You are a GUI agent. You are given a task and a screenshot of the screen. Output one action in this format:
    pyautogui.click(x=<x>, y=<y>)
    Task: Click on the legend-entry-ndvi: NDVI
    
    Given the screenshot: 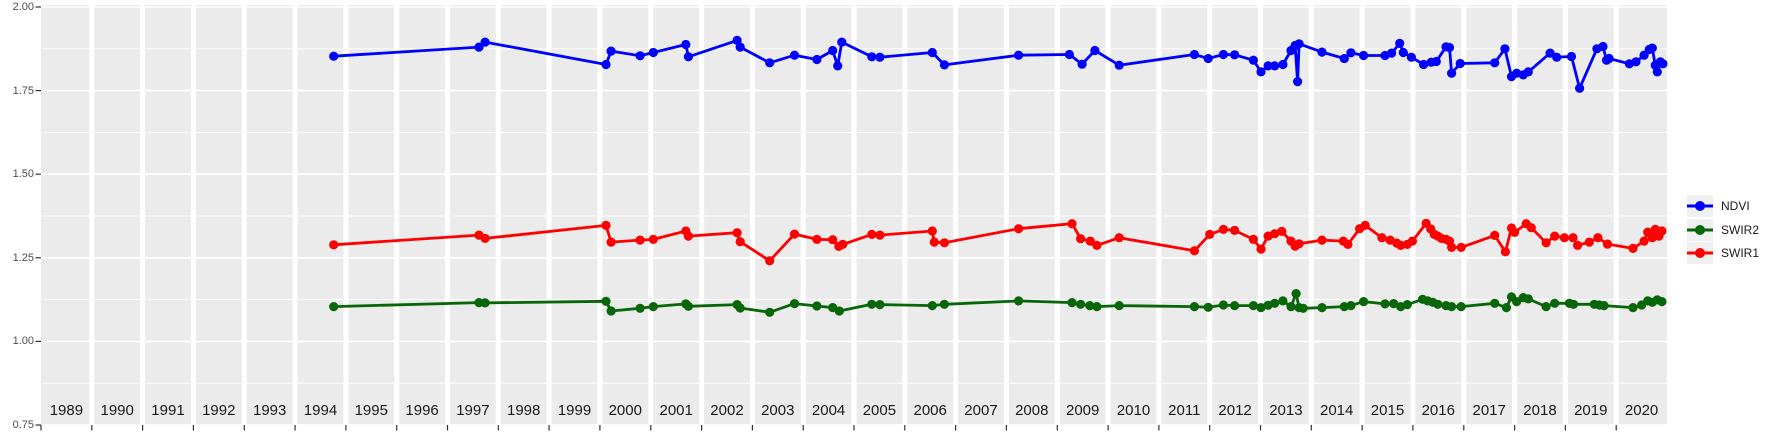 What is the action you would take?
    pyautogui.click(x=1723, y=206)
    